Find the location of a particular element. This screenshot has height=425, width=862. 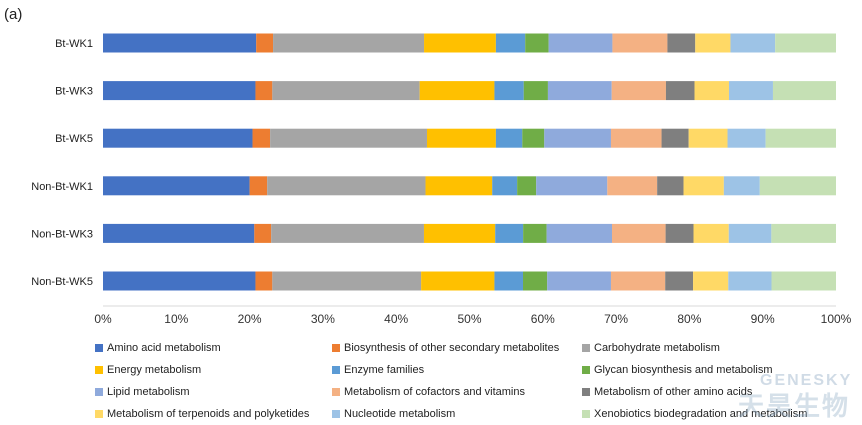

legend-item: Metabolism of terpenoids and polyketides is located at coordinates (202, 414).